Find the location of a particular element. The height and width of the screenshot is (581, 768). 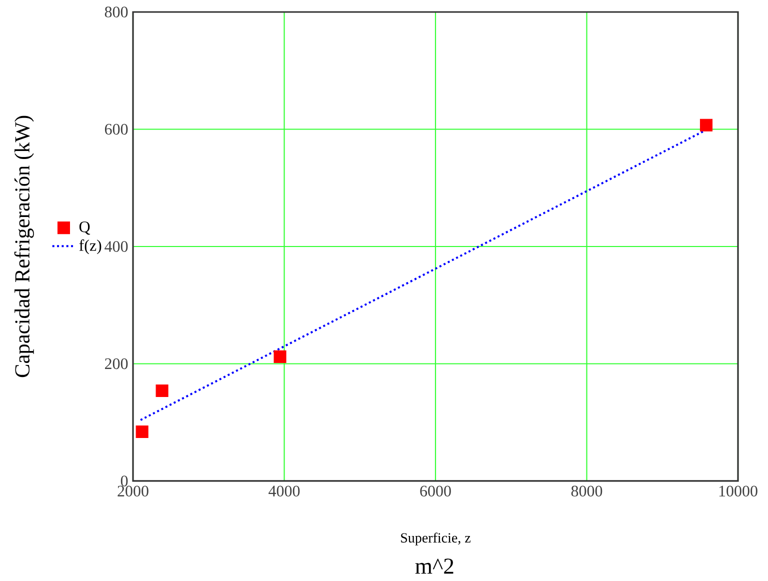

y-tick-label: 0 is located at coordinates (124, 481).